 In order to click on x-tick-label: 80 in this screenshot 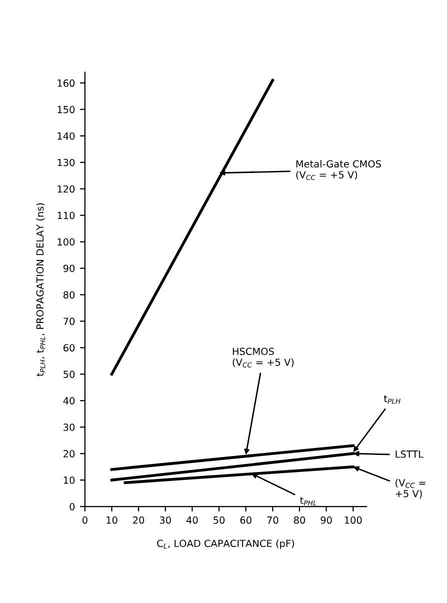, I will do `click(300, 520)`.